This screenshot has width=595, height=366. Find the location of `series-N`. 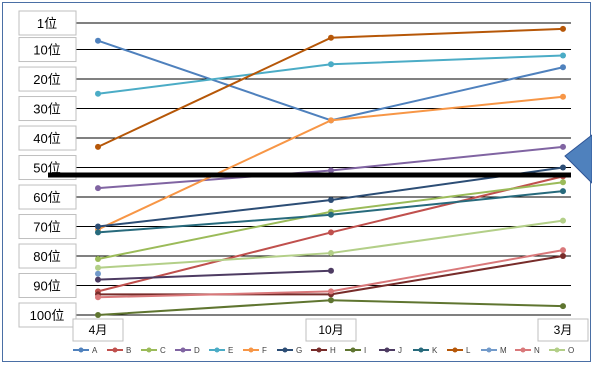

series-N is located at coordinates (330, 274).